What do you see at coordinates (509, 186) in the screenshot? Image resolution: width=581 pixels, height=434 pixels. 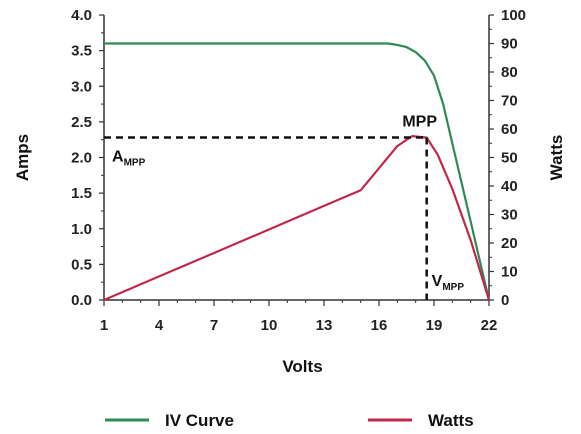 I see `y-right-tick-label: 40` at bounding box center [509, 186].